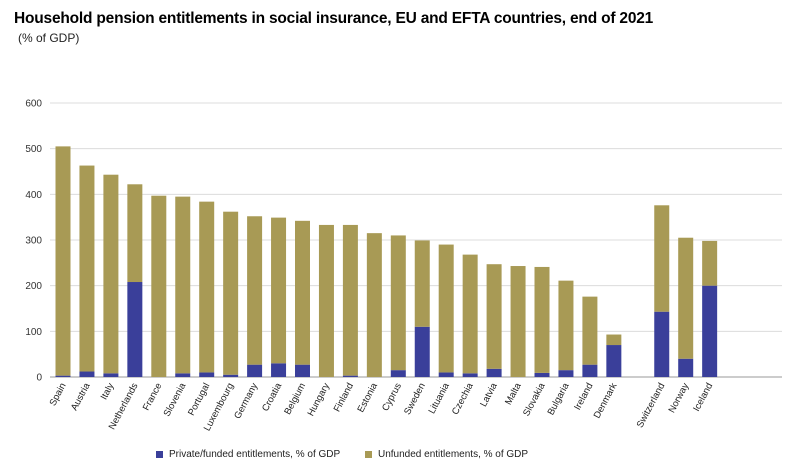  Describe the element at coordinates (33, 286) in the screenshot. I see `y-tick-label: 200` at that location.